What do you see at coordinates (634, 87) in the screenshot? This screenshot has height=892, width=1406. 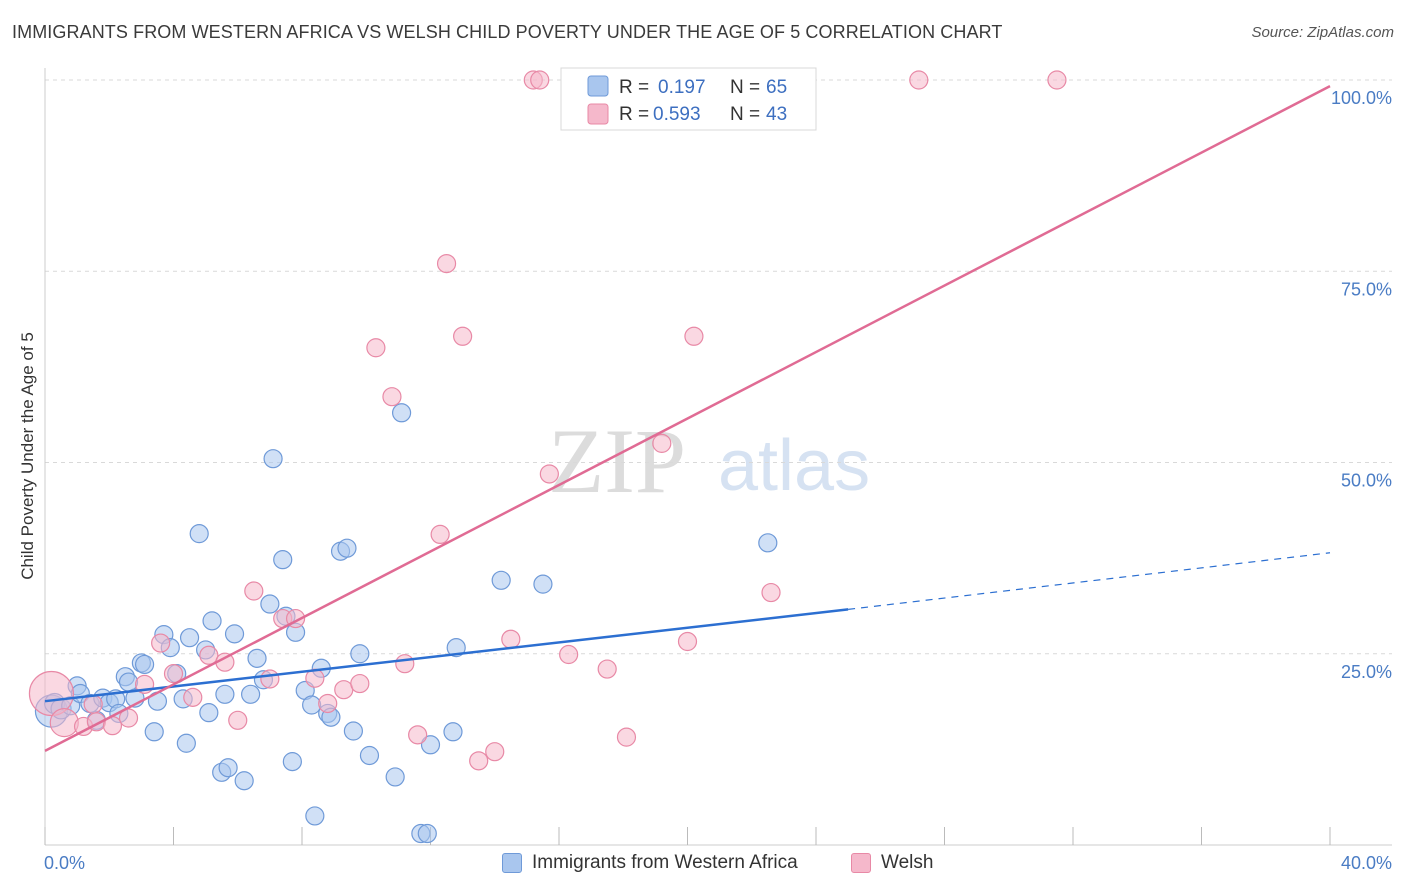 I see `legend-r-label-1: R =` at bounding box center [634, 87].